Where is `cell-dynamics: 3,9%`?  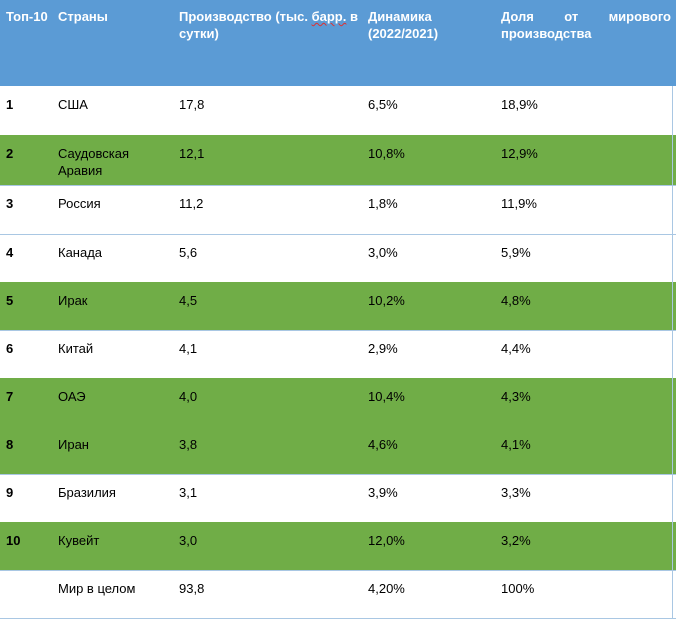 cell-dynamics: 3,9% is located at coordinates (383, 492).